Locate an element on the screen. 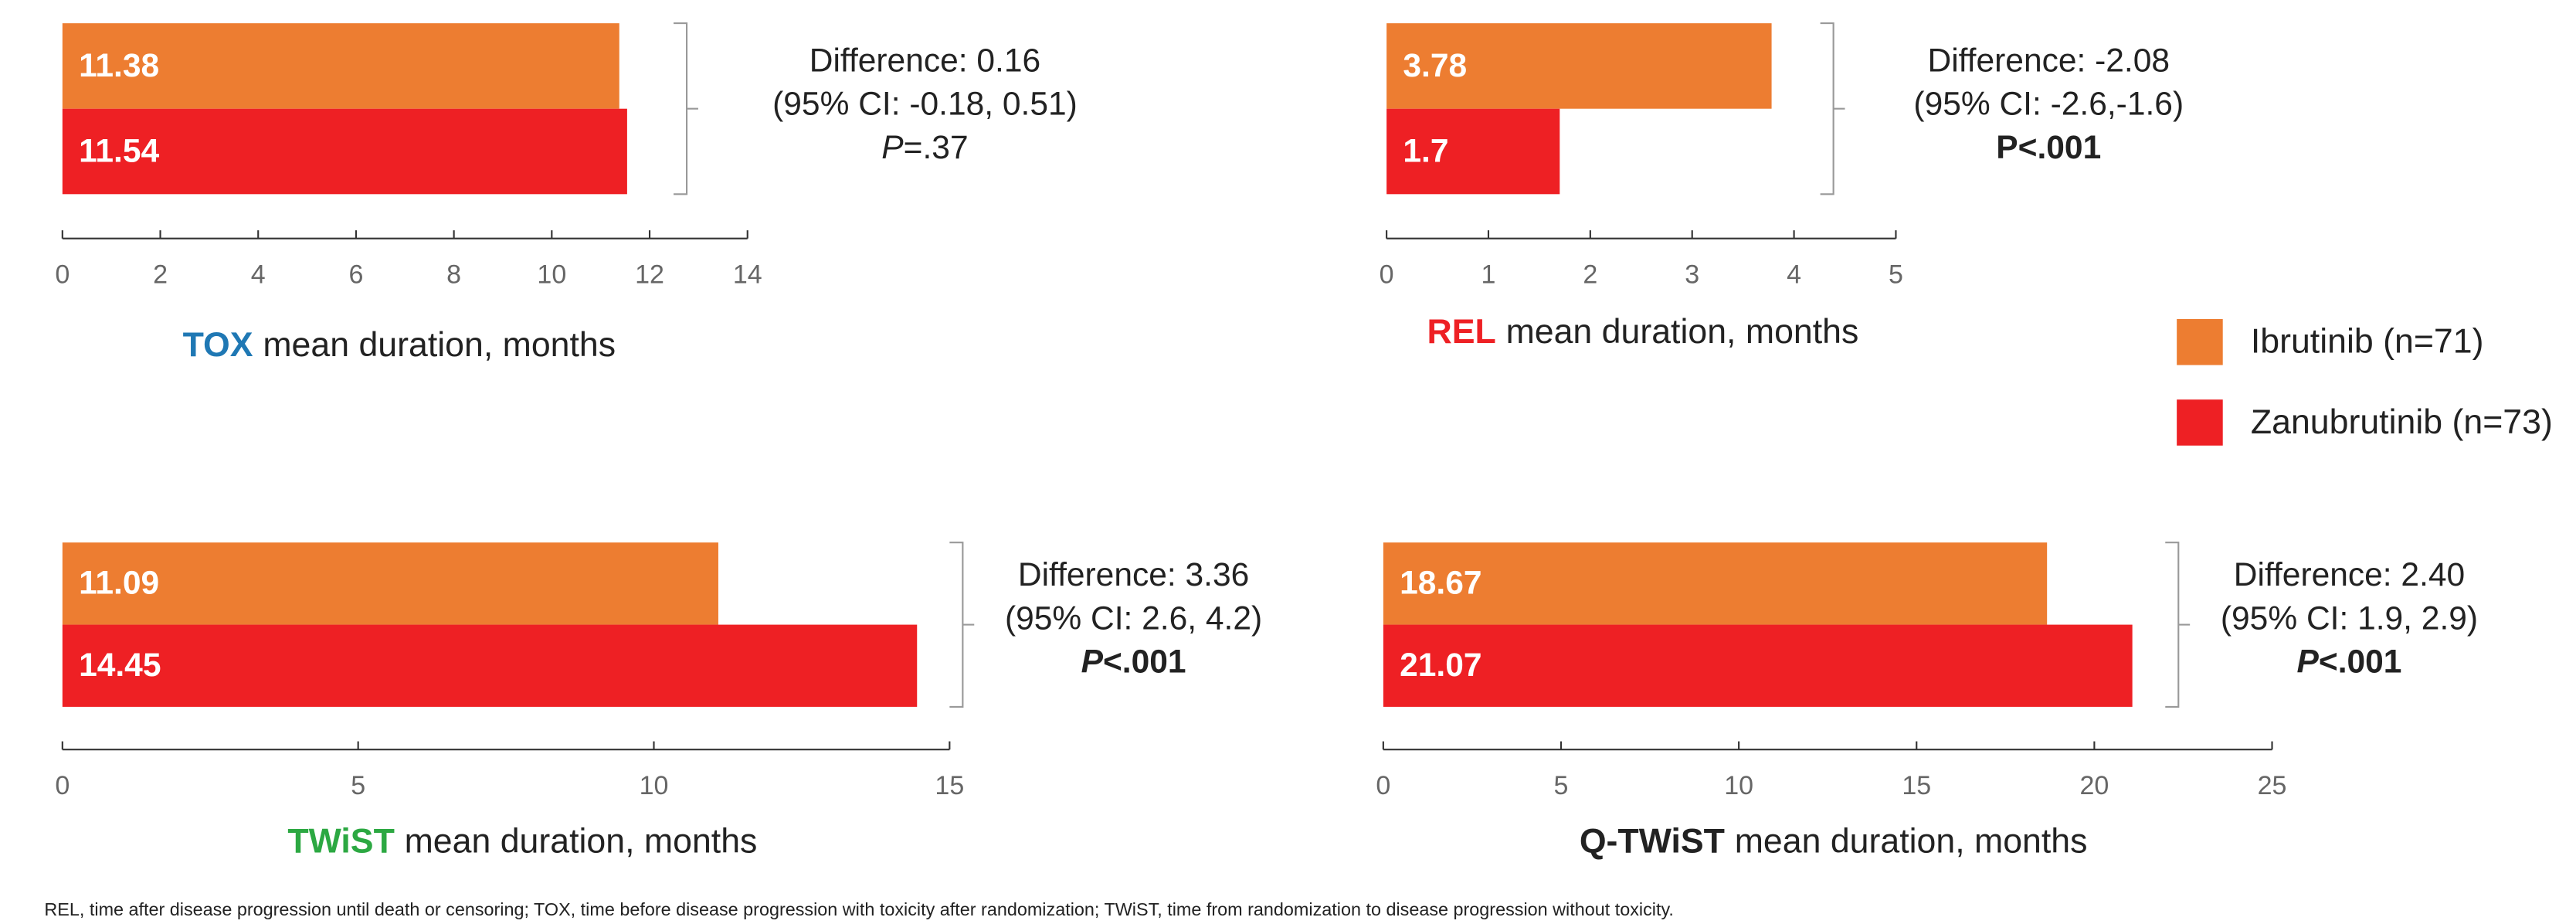  legend-label: Zanubrutinib (n=73) is located at coordinates (2402, 422).